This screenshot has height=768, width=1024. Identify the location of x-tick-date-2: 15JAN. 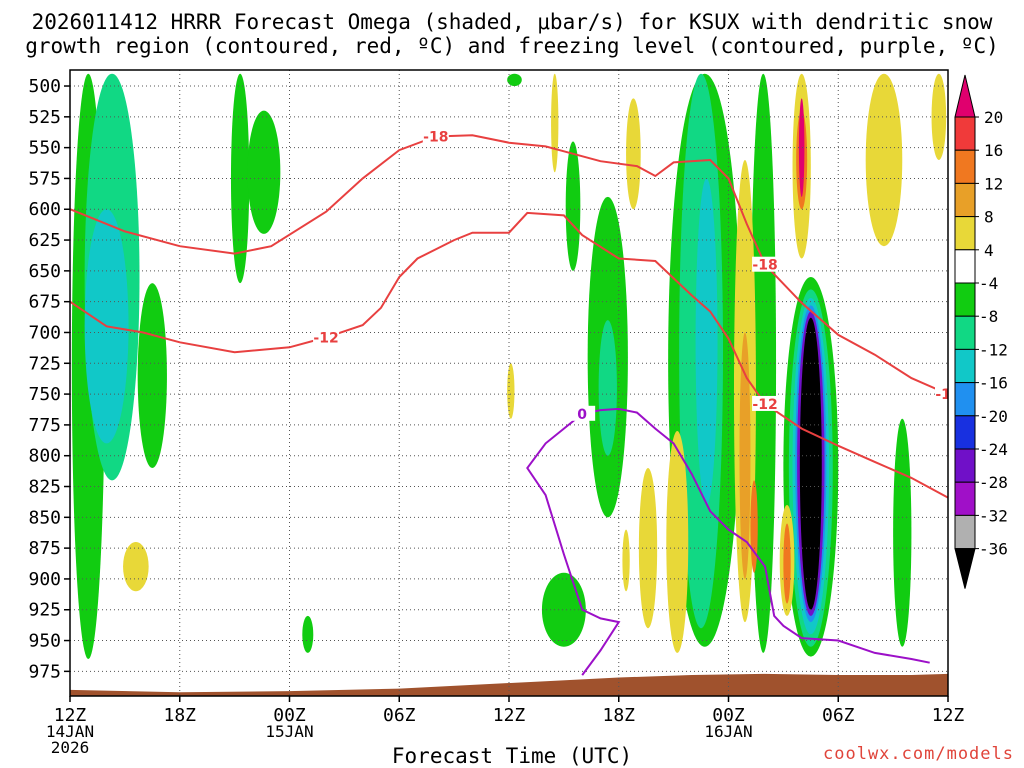
(289, 731).